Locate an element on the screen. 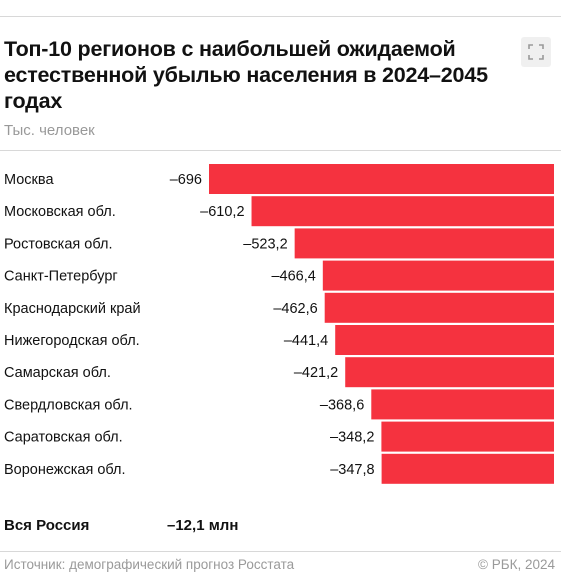 This screenshot has width=561, height=584. category-label: Московская обл. is located at coordinates (60, 212).